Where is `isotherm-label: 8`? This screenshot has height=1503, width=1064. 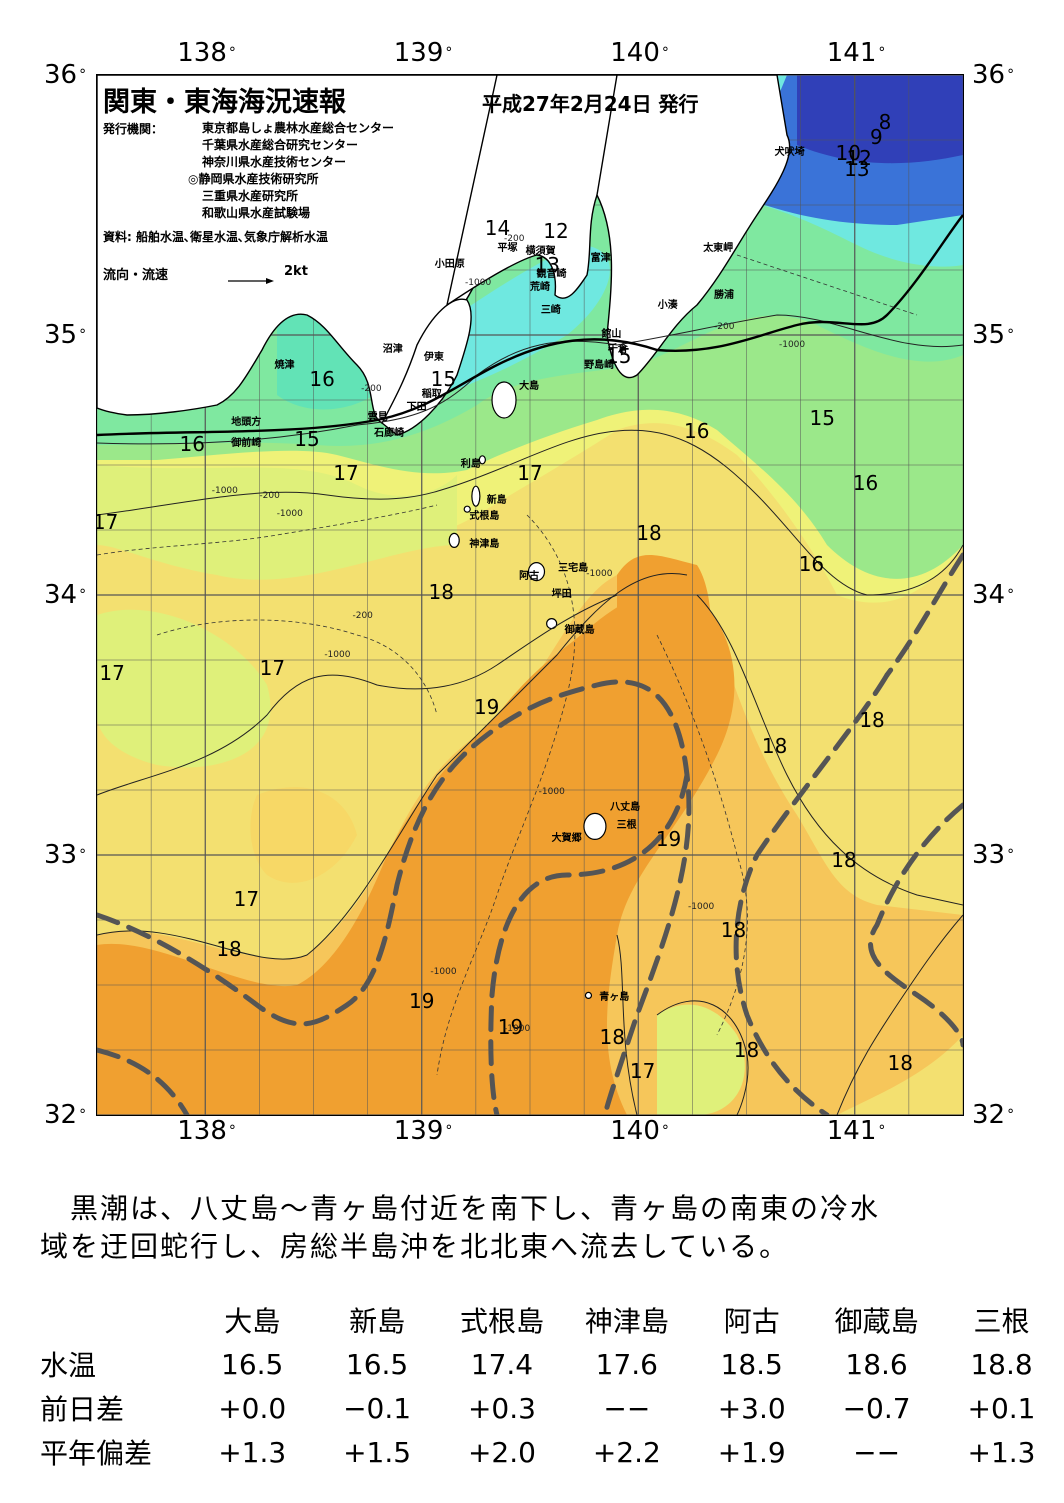 isotherm-label: 8 is located at coordinates (885, 121).